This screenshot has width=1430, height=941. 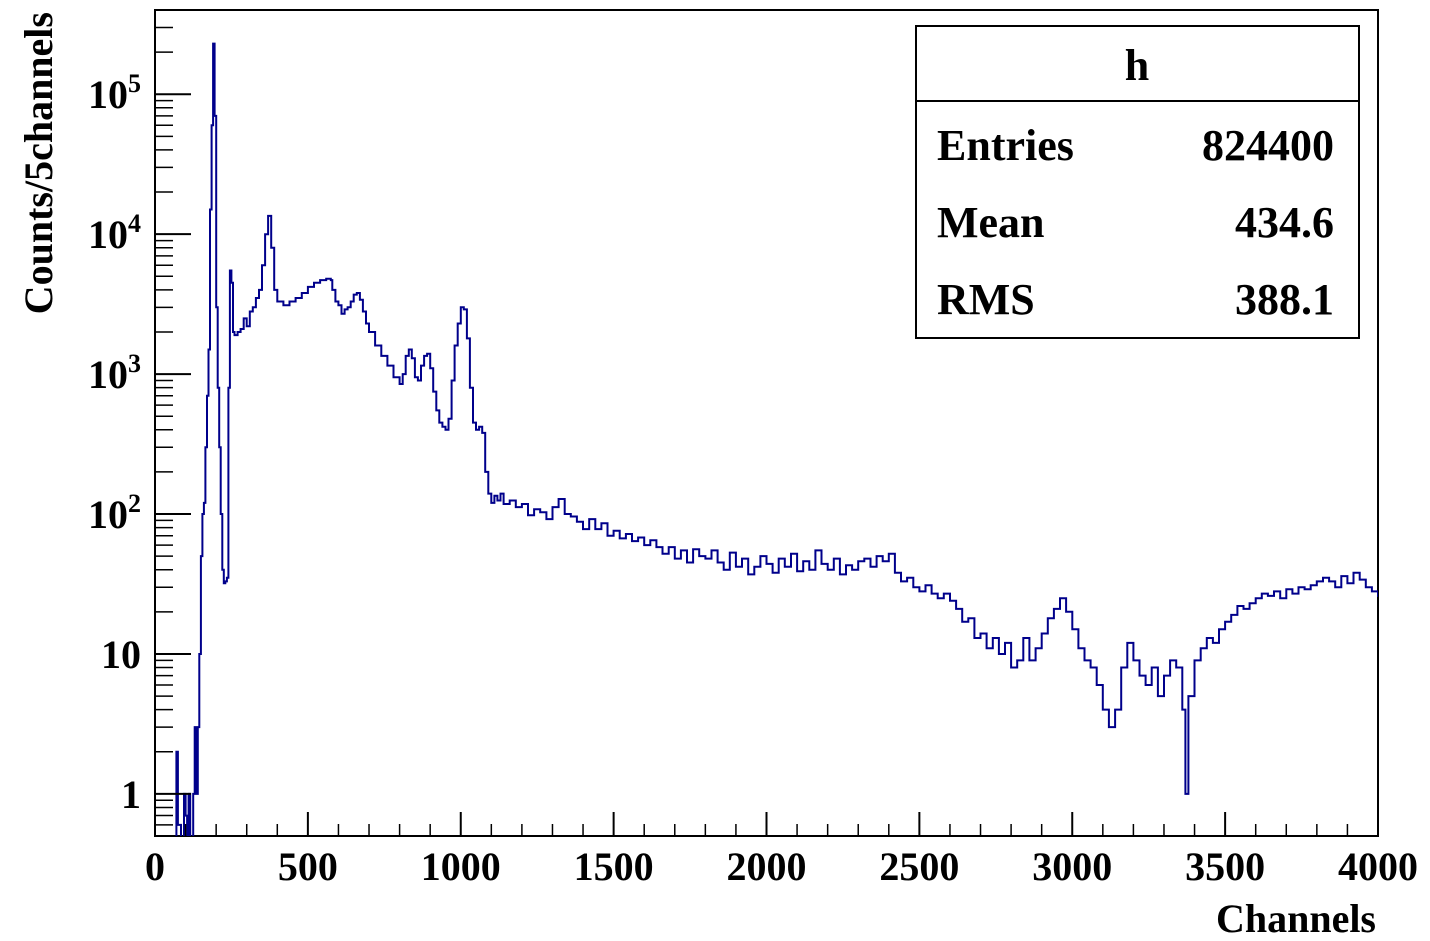 I want to click on x-tick-label: 4000, so click(x=1378, y=866).